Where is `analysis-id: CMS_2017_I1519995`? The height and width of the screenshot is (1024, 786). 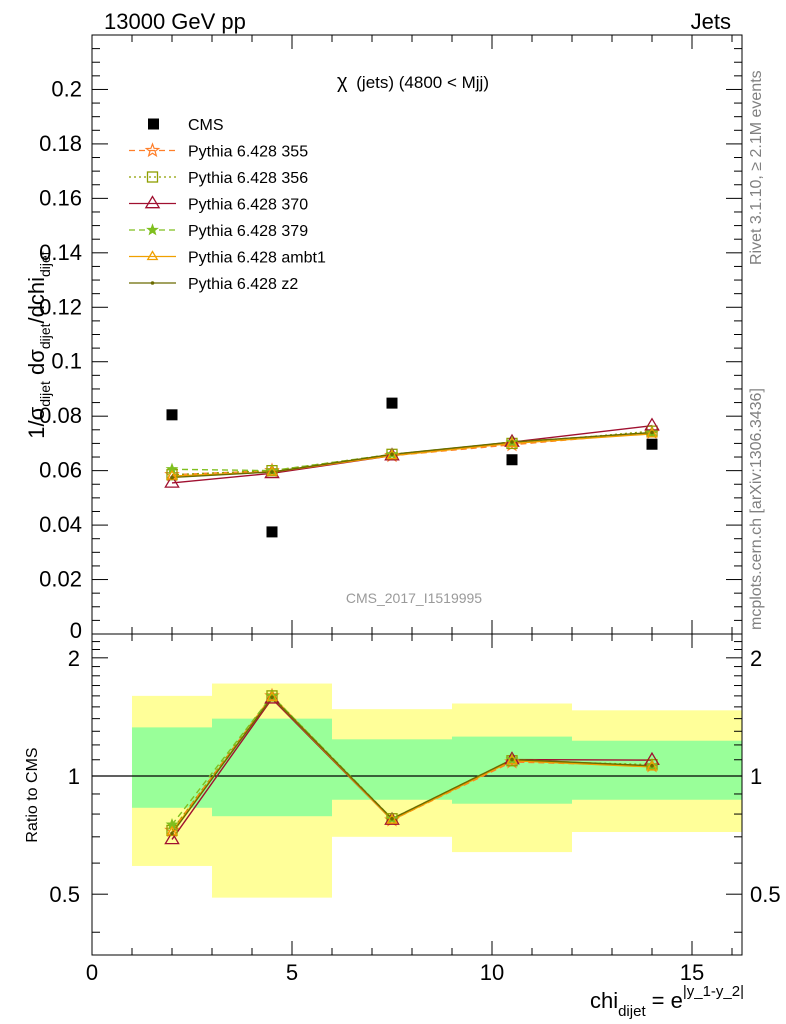 analysis-id: CMS_2017_I1519995 is located at coordinates (414, 598).